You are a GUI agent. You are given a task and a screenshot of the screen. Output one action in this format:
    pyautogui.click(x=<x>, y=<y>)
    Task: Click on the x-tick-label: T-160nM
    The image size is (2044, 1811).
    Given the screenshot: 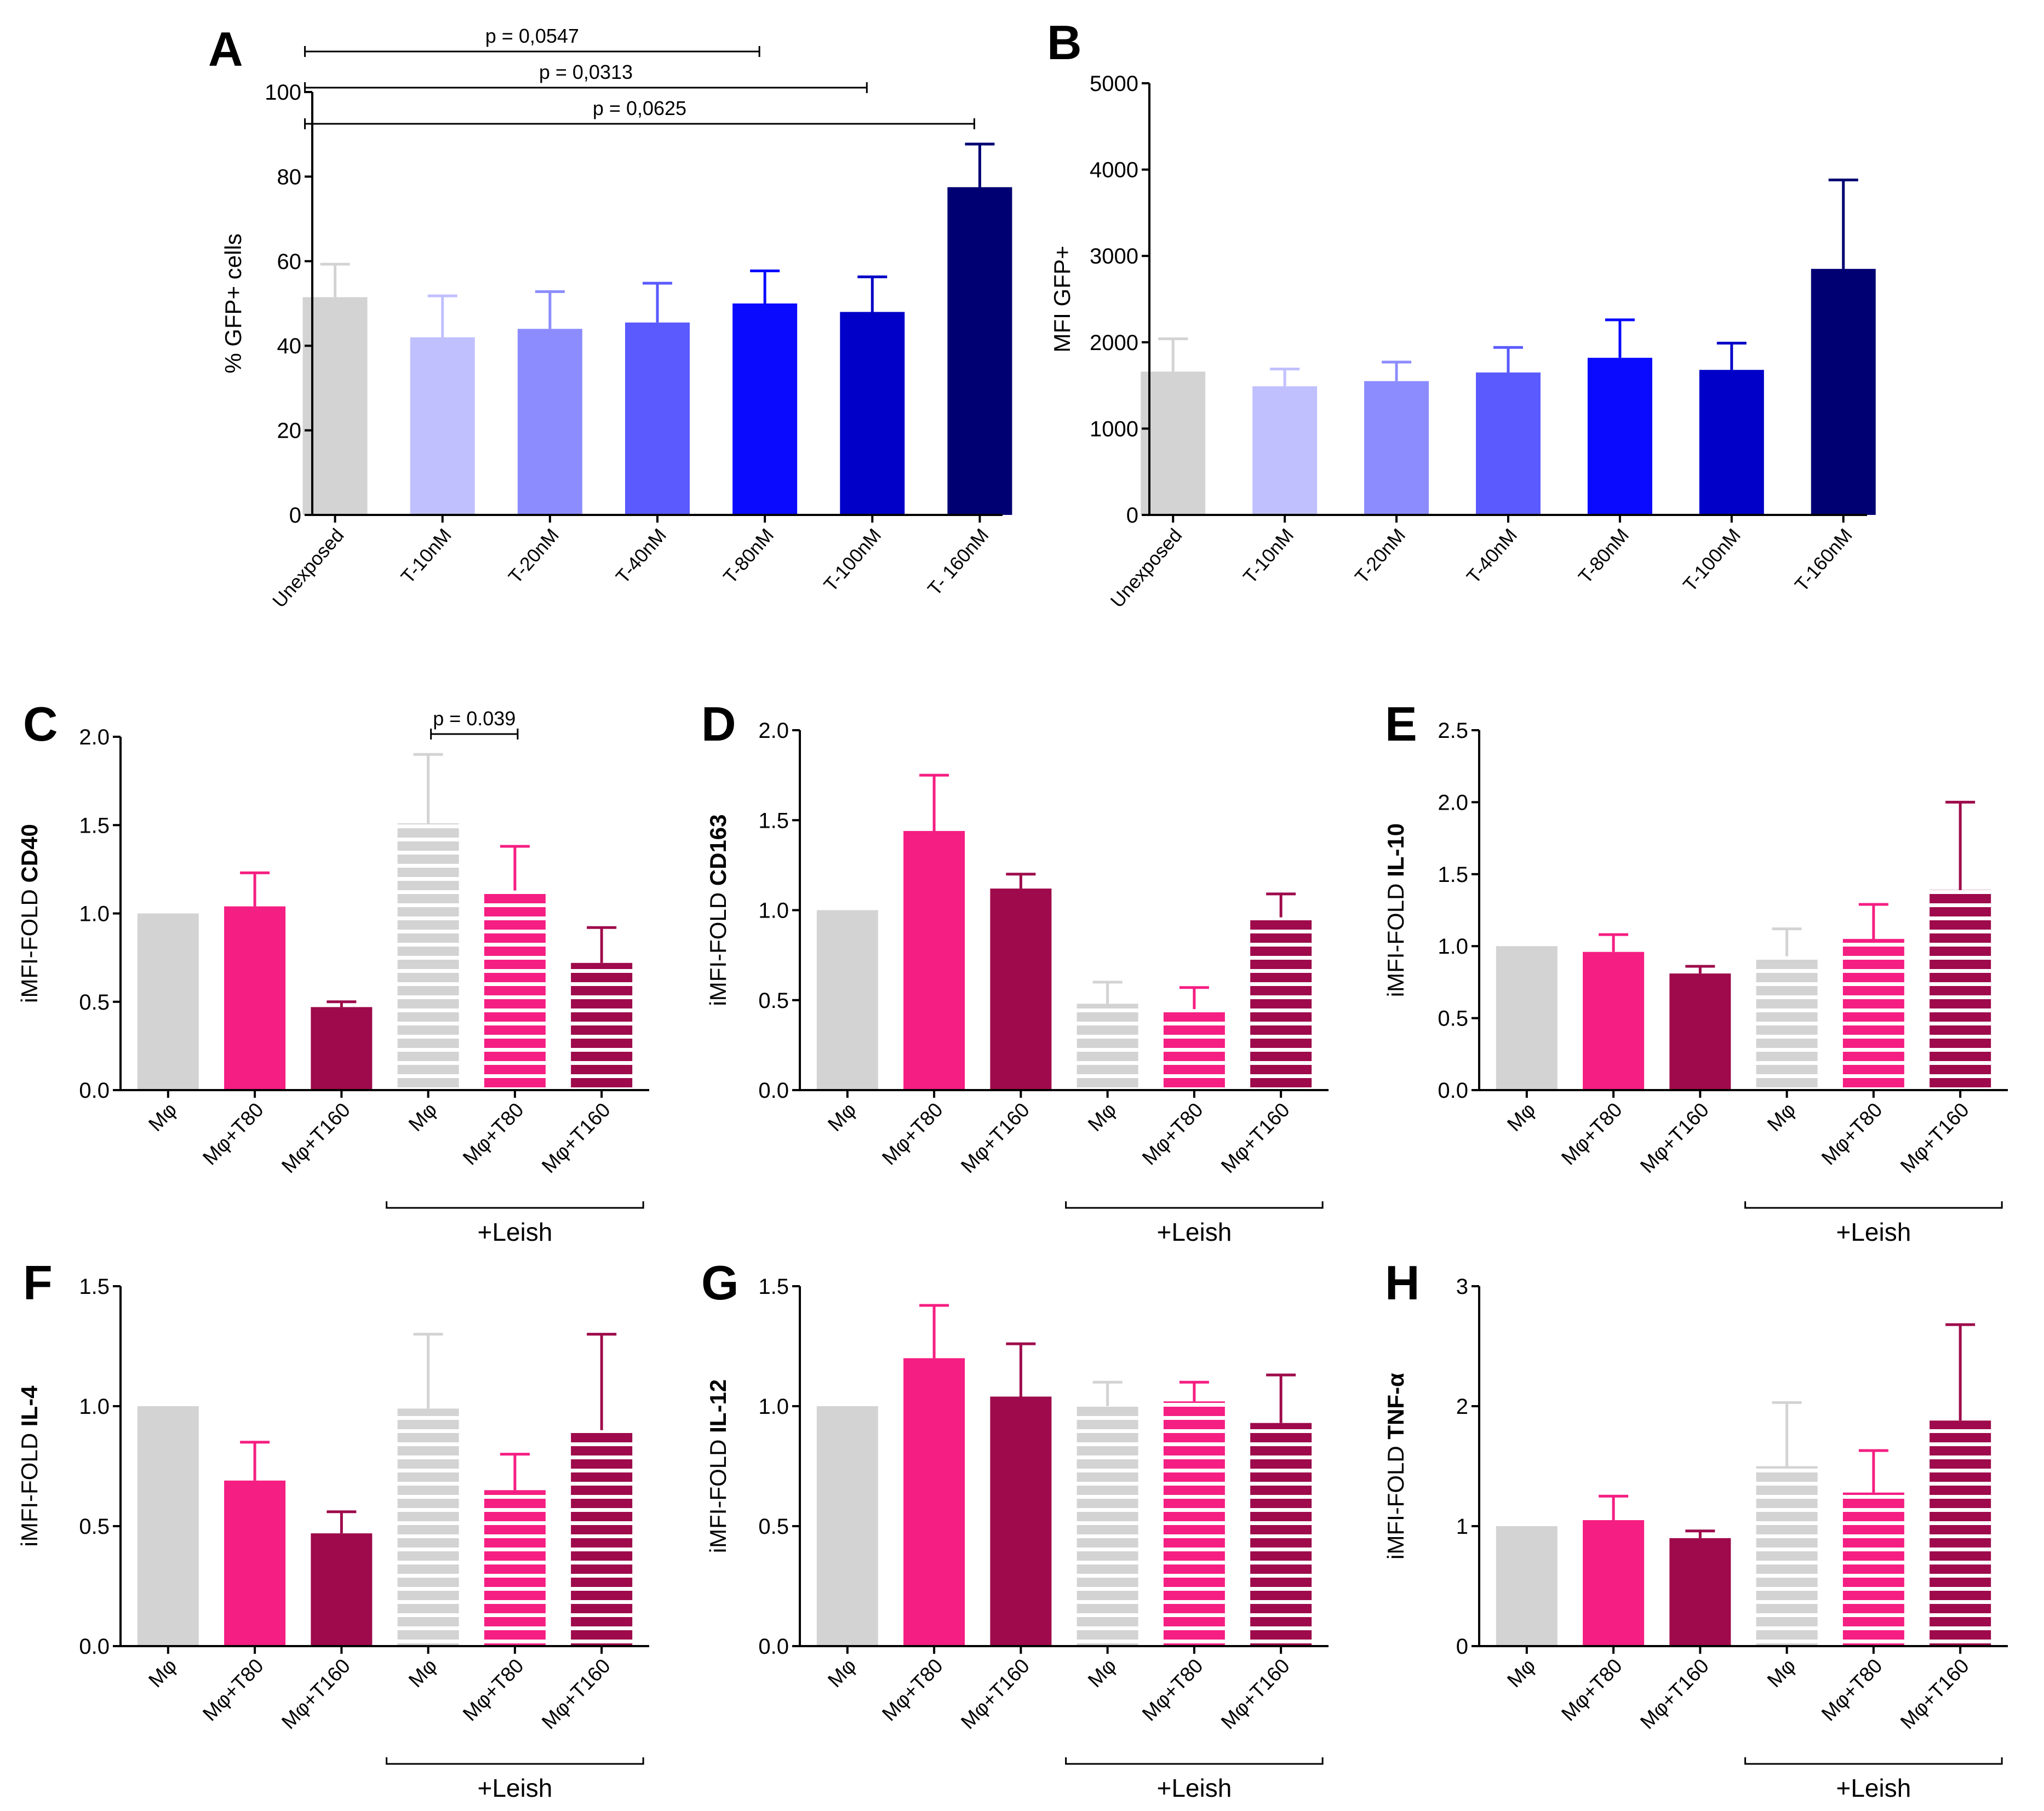 What is the action you would take?
    pyautogui.click(x=1824, y=560)
    